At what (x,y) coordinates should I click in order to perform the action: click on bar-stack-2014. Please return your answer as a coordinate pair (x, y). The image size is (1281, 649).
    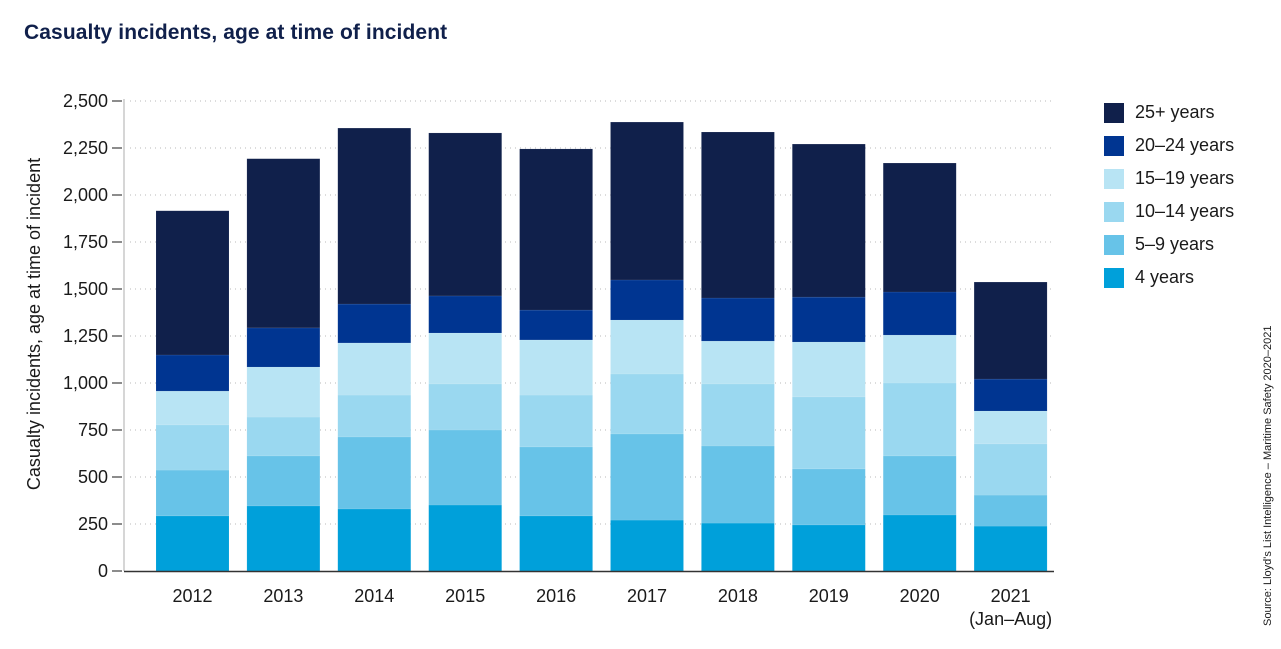
    Looking at the image, I should click on (374, 349).